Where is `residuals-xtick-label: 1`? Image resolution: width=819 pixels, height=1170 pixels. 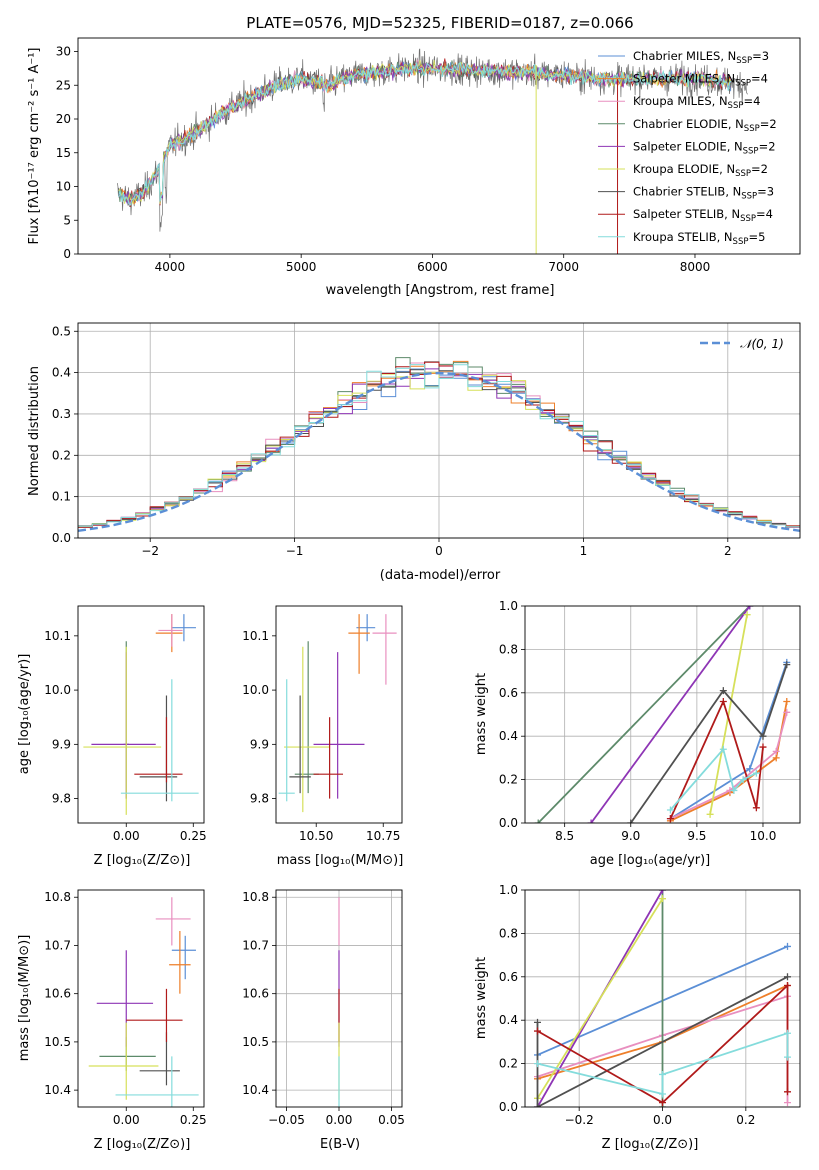 residuals-xtick-label: 1 is located at coordinates (584, 551).